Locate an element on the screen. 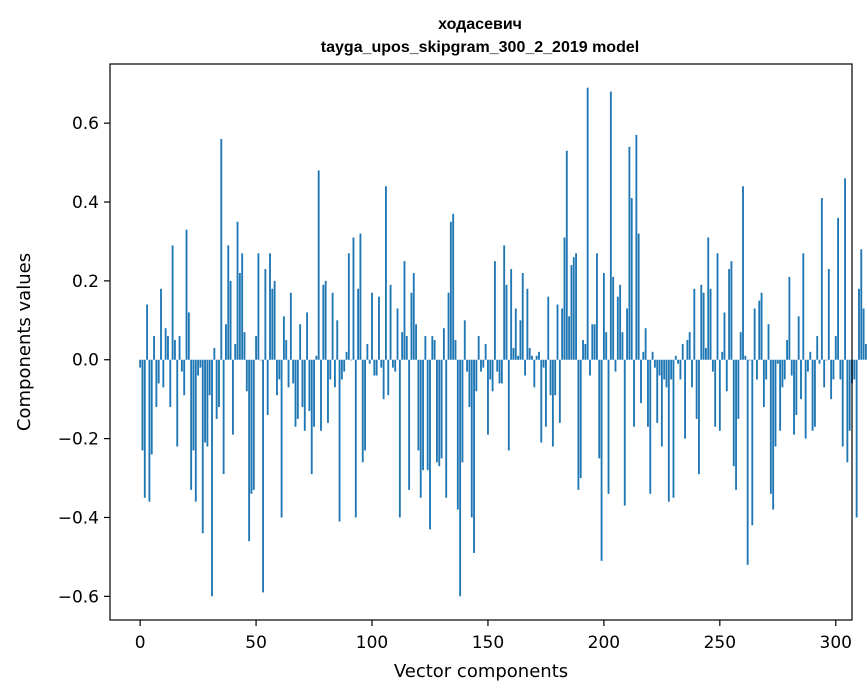 This screenshot has height=696, width=867. x-tick-label: 250 is located at coordinates (720, 643).